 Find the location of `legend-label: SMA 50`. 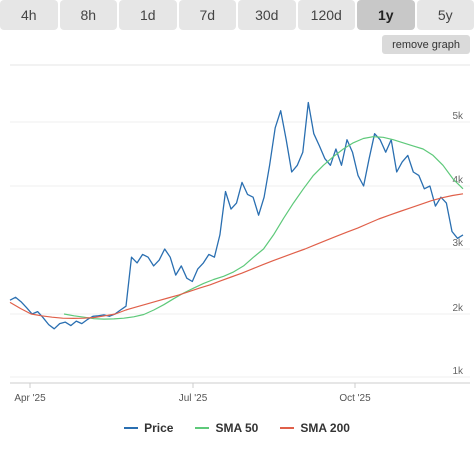

legend-label: SMA 50 is located at coordinates (237, 428).